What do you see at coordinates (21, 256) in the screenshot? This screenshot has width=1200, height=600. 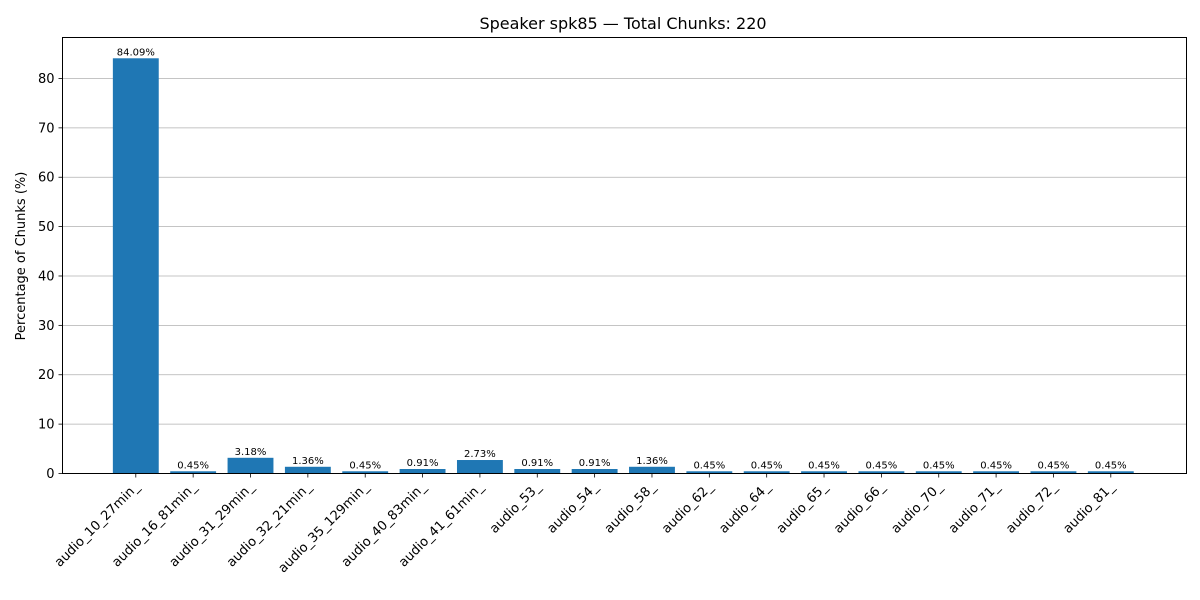 I see `y-axis-title: Percentage of Chunks (%)` at bounding box center [21, 256].